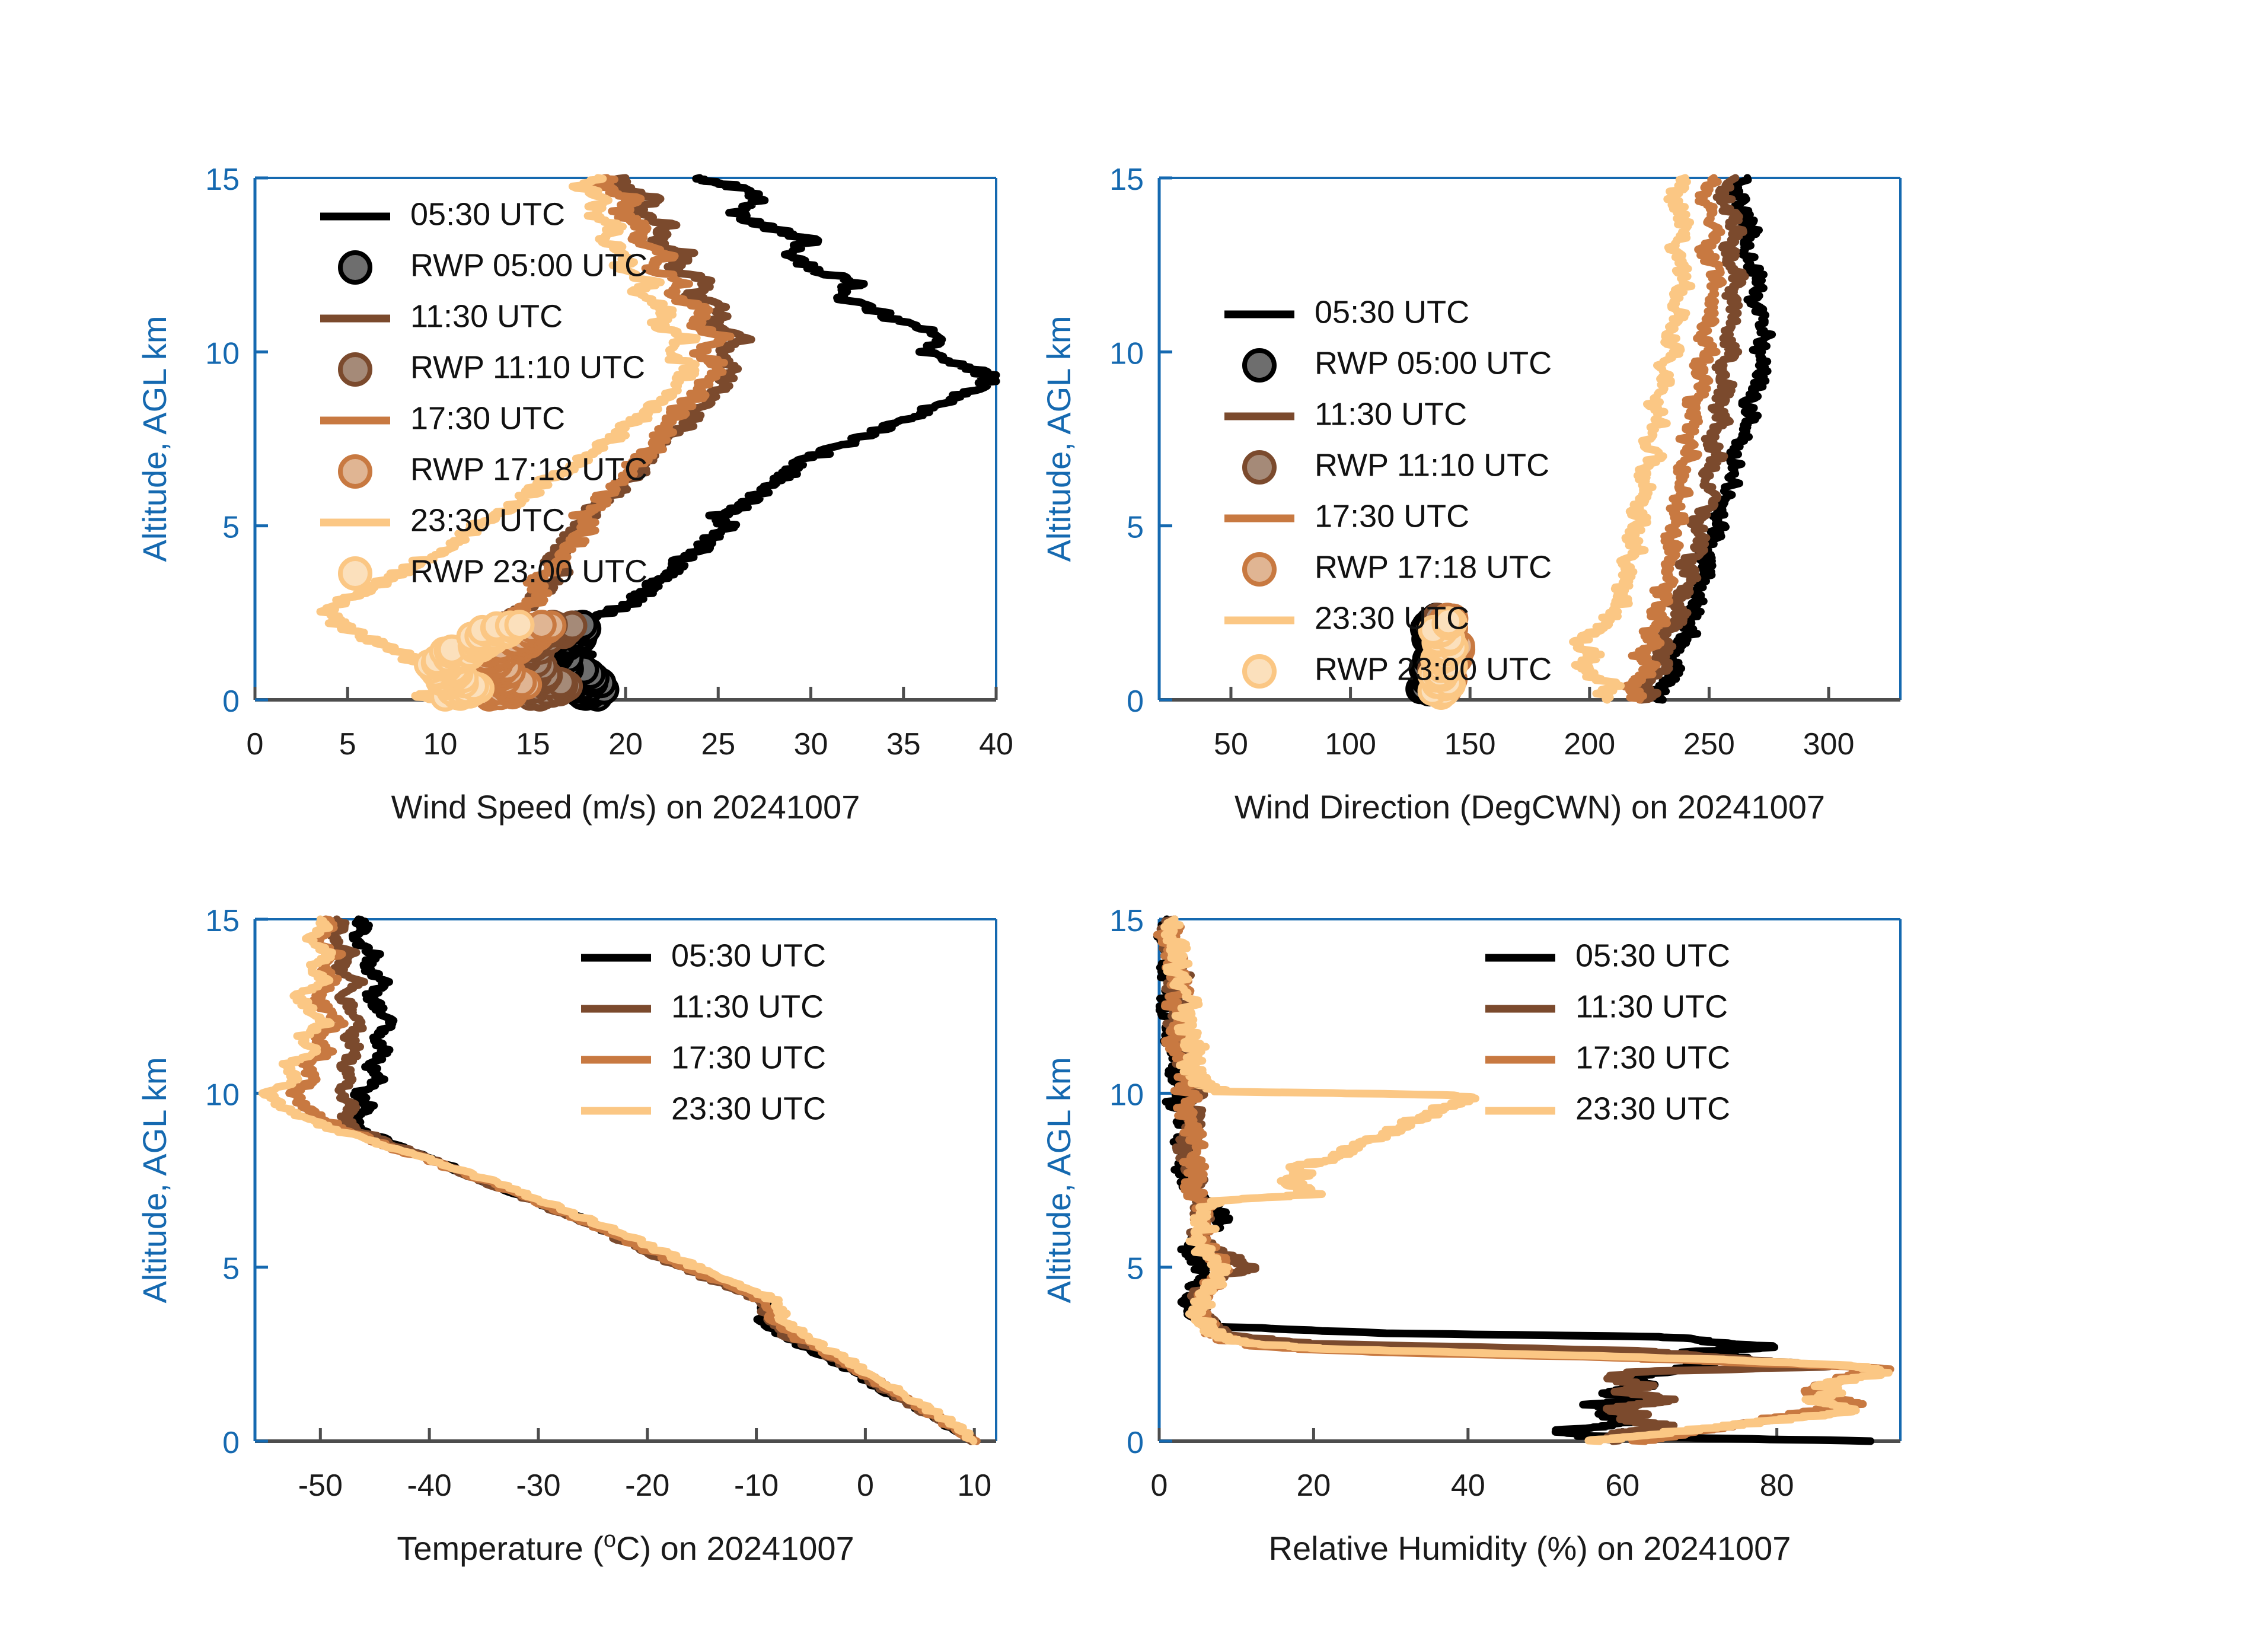 The width and height of the screenshot is (2268, 1625). What do you see at coordinates (533, 744) in the screenshot?
I see `x-tick-label: 15` at bounding box center [533, 744].